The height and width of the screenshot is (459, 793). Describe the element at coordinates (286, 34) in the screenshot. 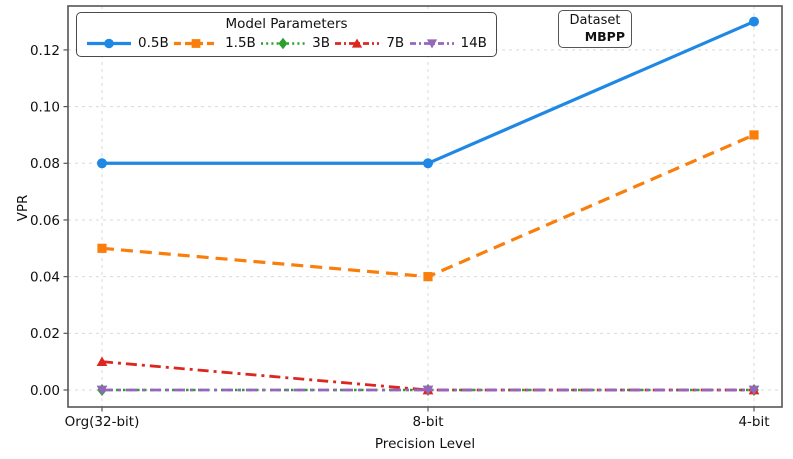

I see `legend: Model Parameters 0.5B 1.5B 3B 7B 14B` at that location.